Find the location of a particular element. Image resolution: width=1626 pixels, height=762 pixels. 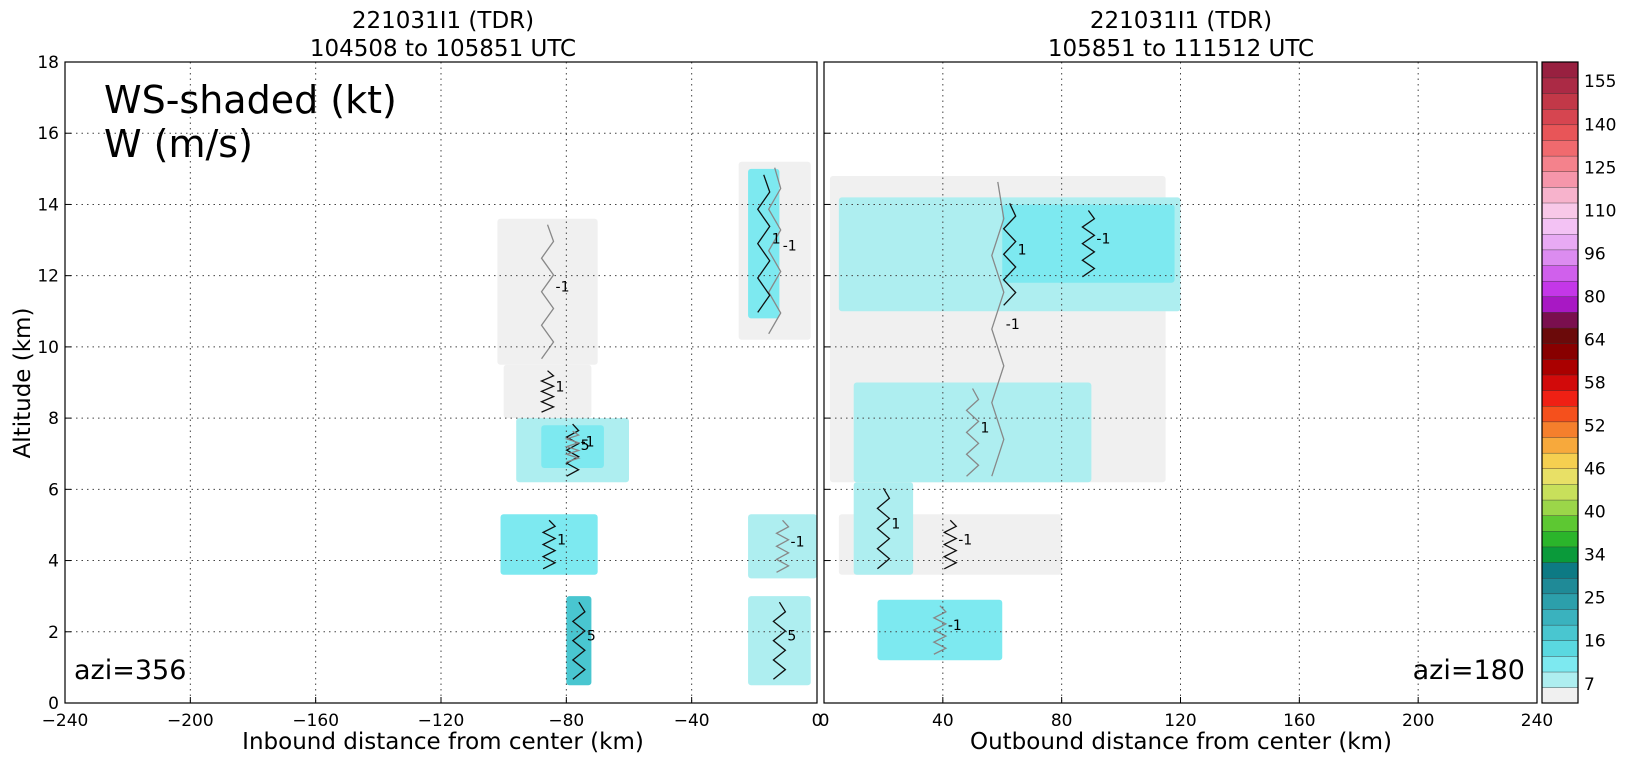

y-tick-label: 14 is located at coordinates (48, 205).